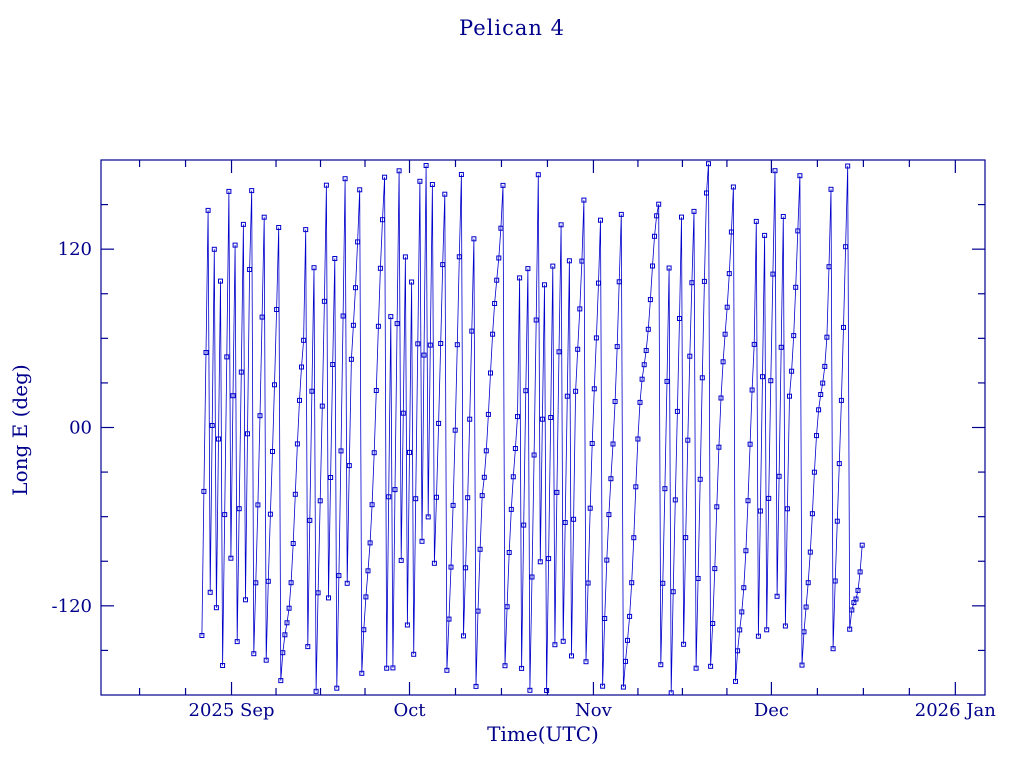 The width and height of the screenshot is (1024, 768). I want to click on x-tick-label: Nov, so click(594, 710).